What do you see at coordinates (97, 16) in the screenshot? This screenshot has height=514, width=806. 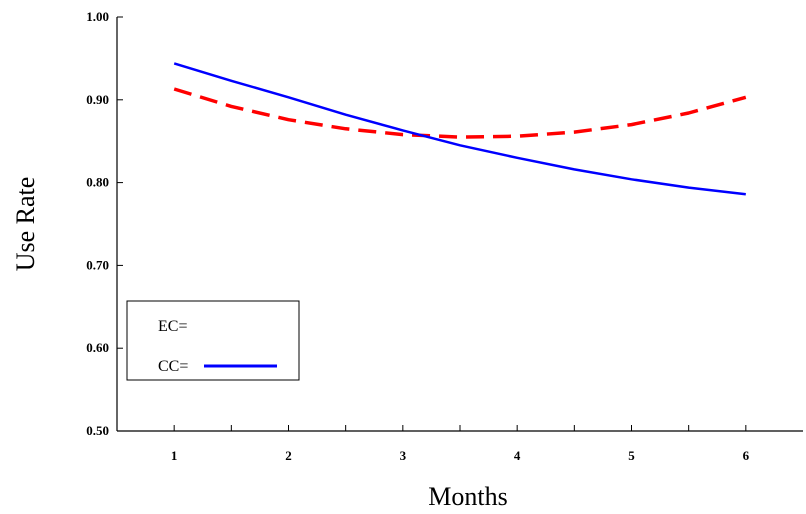 I see `y-tick-label: 1.00` at bounding box center [97, 16].